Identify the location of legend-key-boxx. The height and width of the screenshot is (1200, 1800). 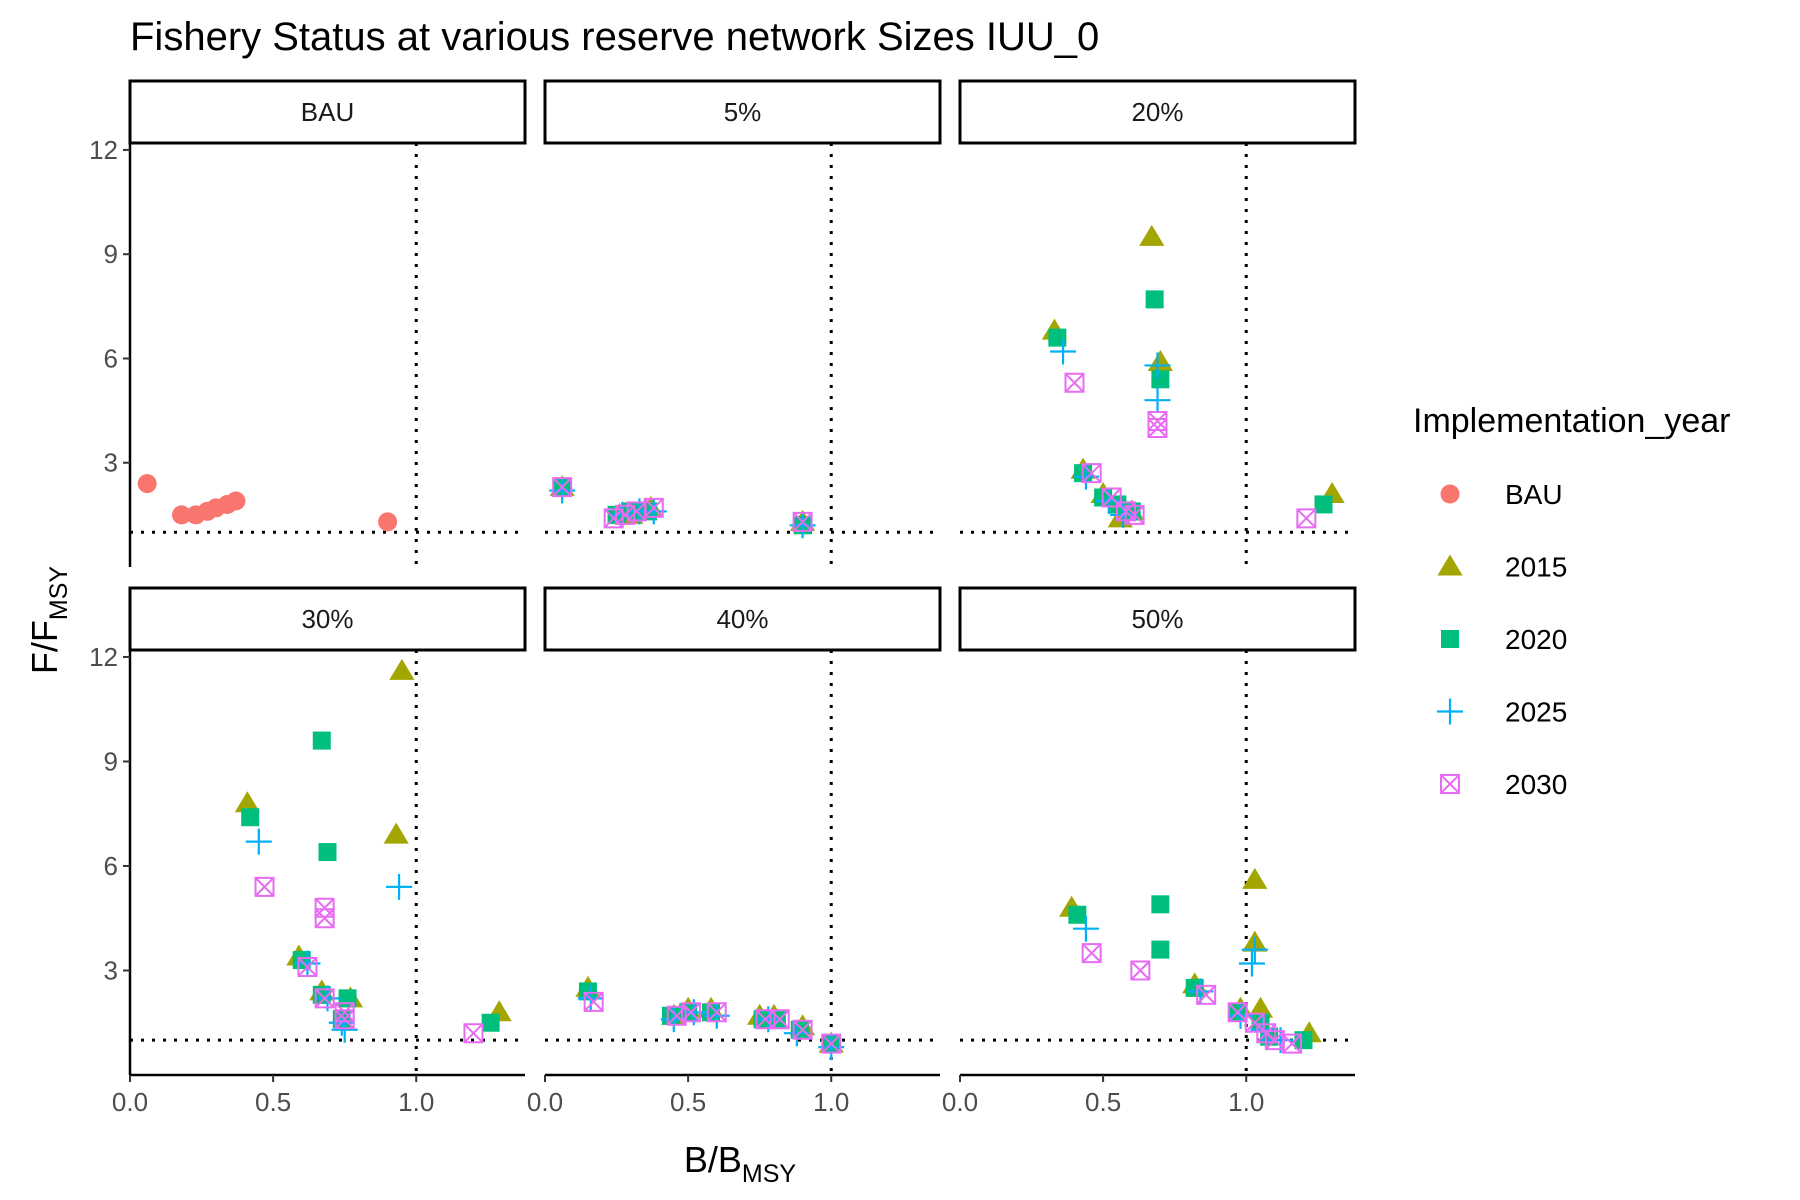
(1450, 784).